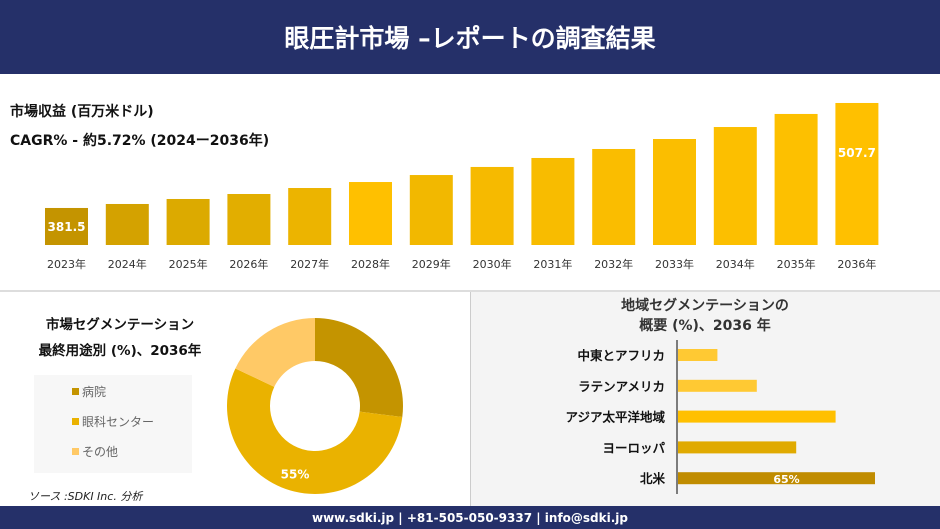 Image resolution: width=940 pixels, height=529 pixels. Describe the element at coordinates (431, 264) in the screenshot. I see `year-tick-label: 2029年` at that location.